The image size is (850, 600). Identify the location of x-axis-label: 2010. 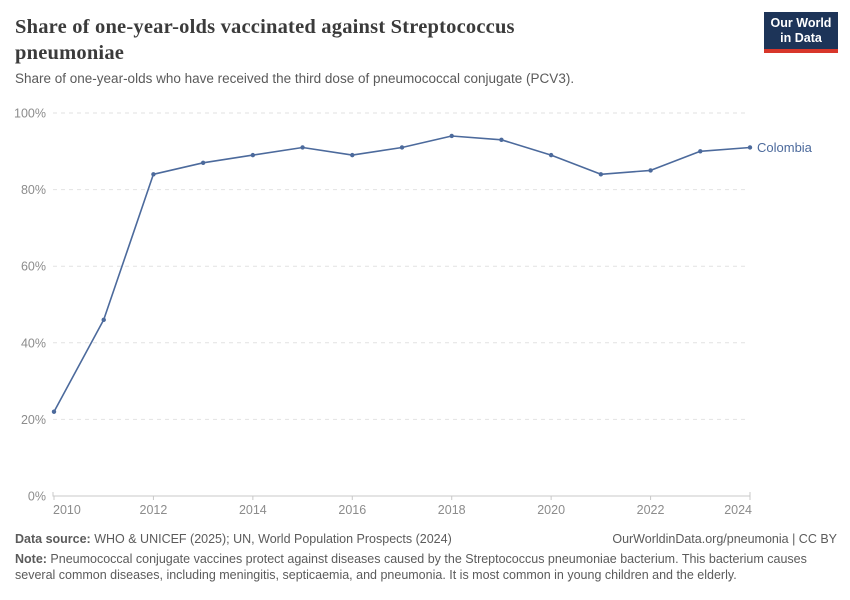
(67, 510).